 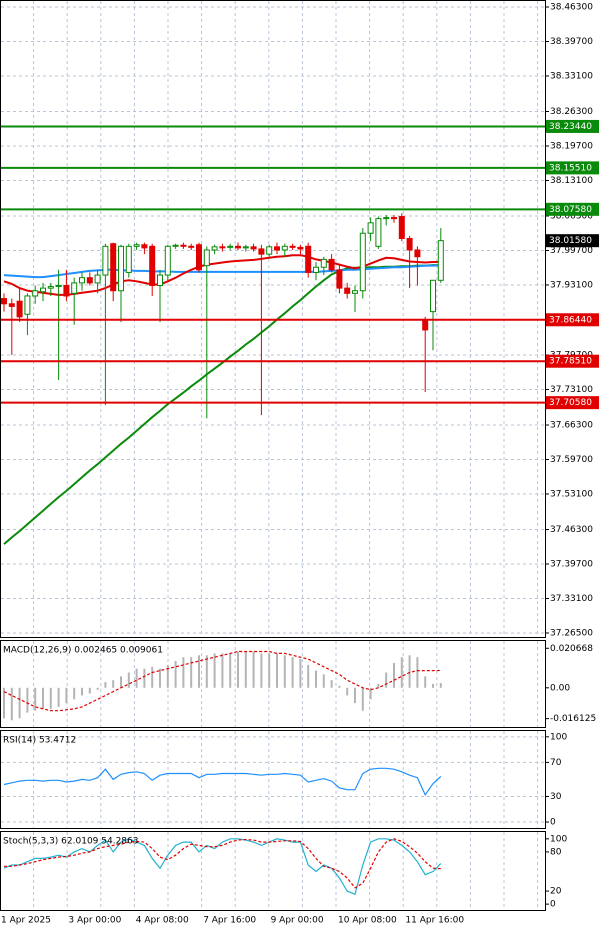 What do you see at coordinates (162, 921) in the screenshot?
I see `x-tick-label: 4 Apr 08:00` at bounding box center [162, 921].